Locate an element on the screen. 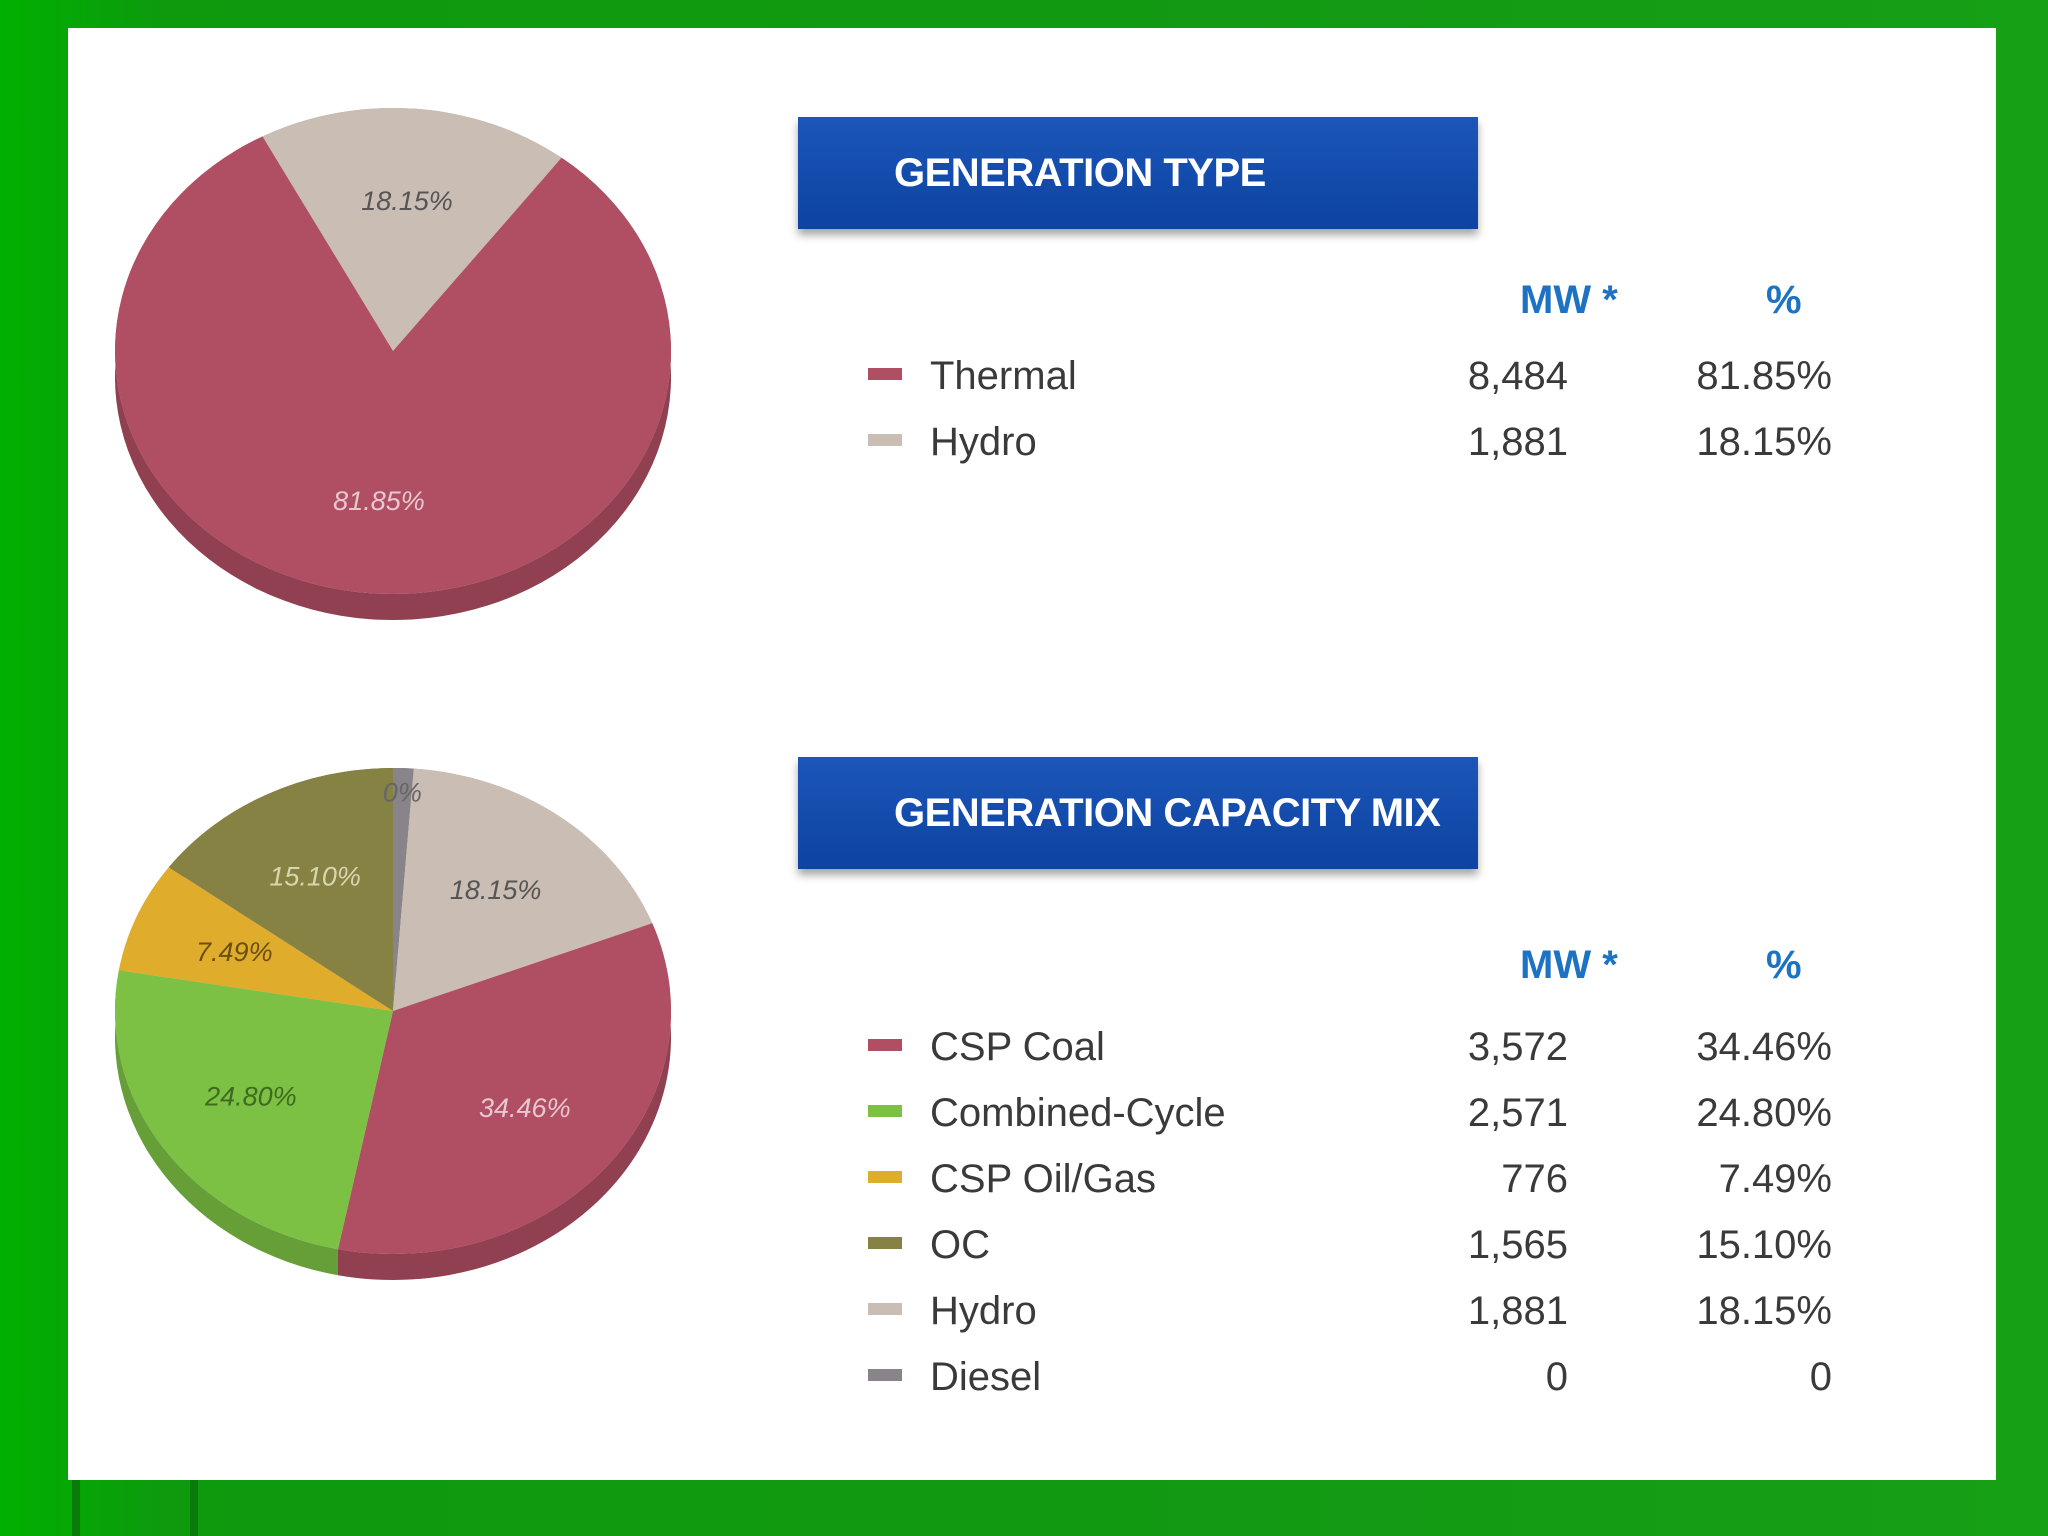  legend-mw-value: 2,571 is located at coordinates (1517, 1113).